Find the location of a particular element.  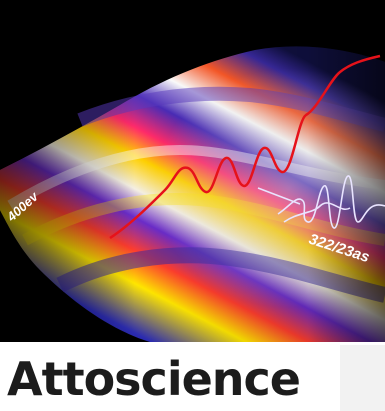

page-title: Attoscience is located at coordinates (154, 379).